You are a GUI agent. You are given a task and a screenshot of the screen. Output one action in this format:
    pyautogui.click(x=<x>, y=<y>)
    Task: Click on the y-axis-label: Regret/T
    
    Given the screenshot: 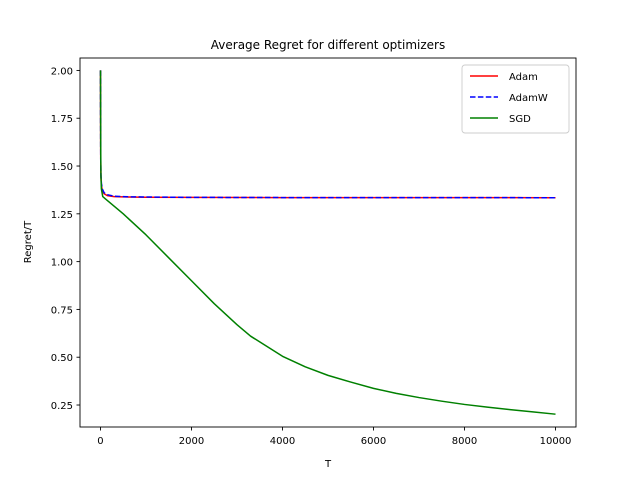 What is the action you would take?
    pyautogui.click(x=28, y=241)
    